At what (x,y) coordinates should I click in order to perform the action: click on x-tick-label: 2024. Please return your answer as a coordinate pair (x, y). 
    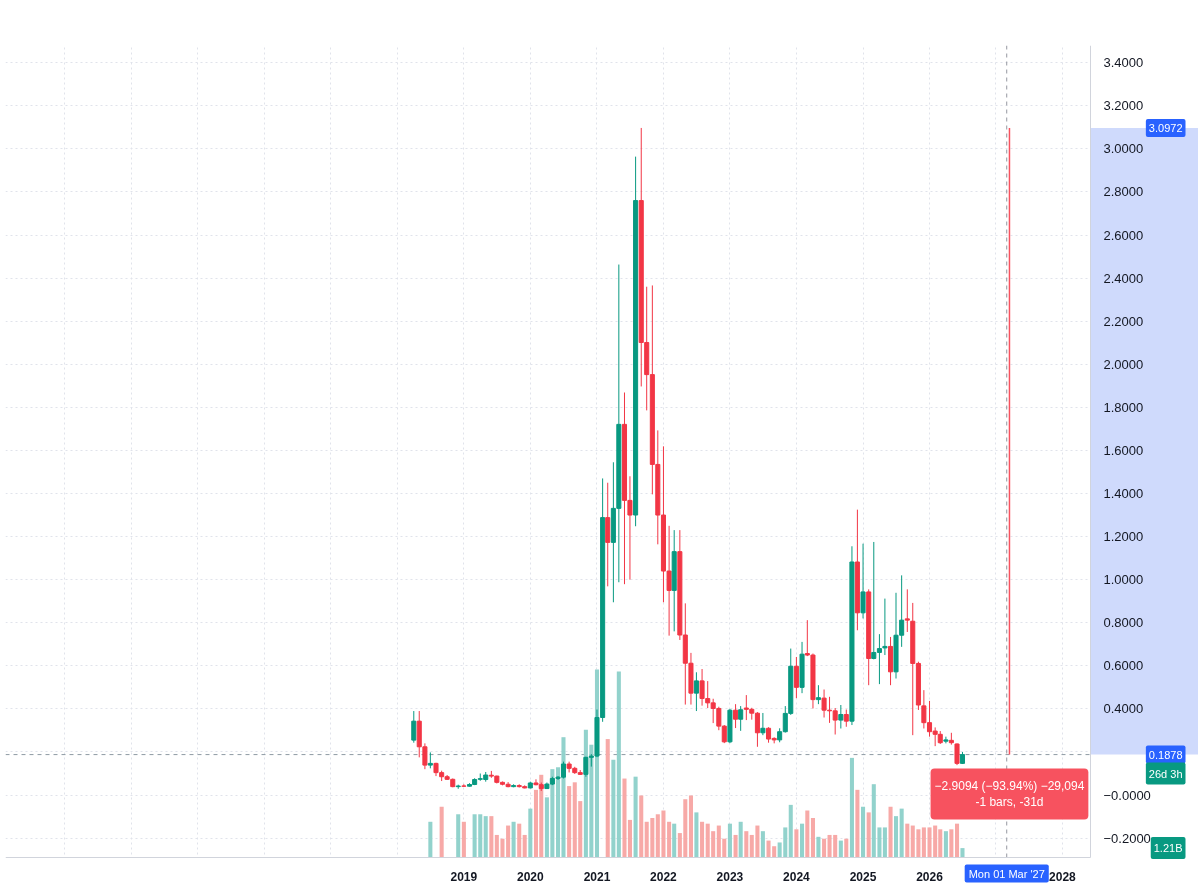
    Looking at the image, I should click on (797, 876).